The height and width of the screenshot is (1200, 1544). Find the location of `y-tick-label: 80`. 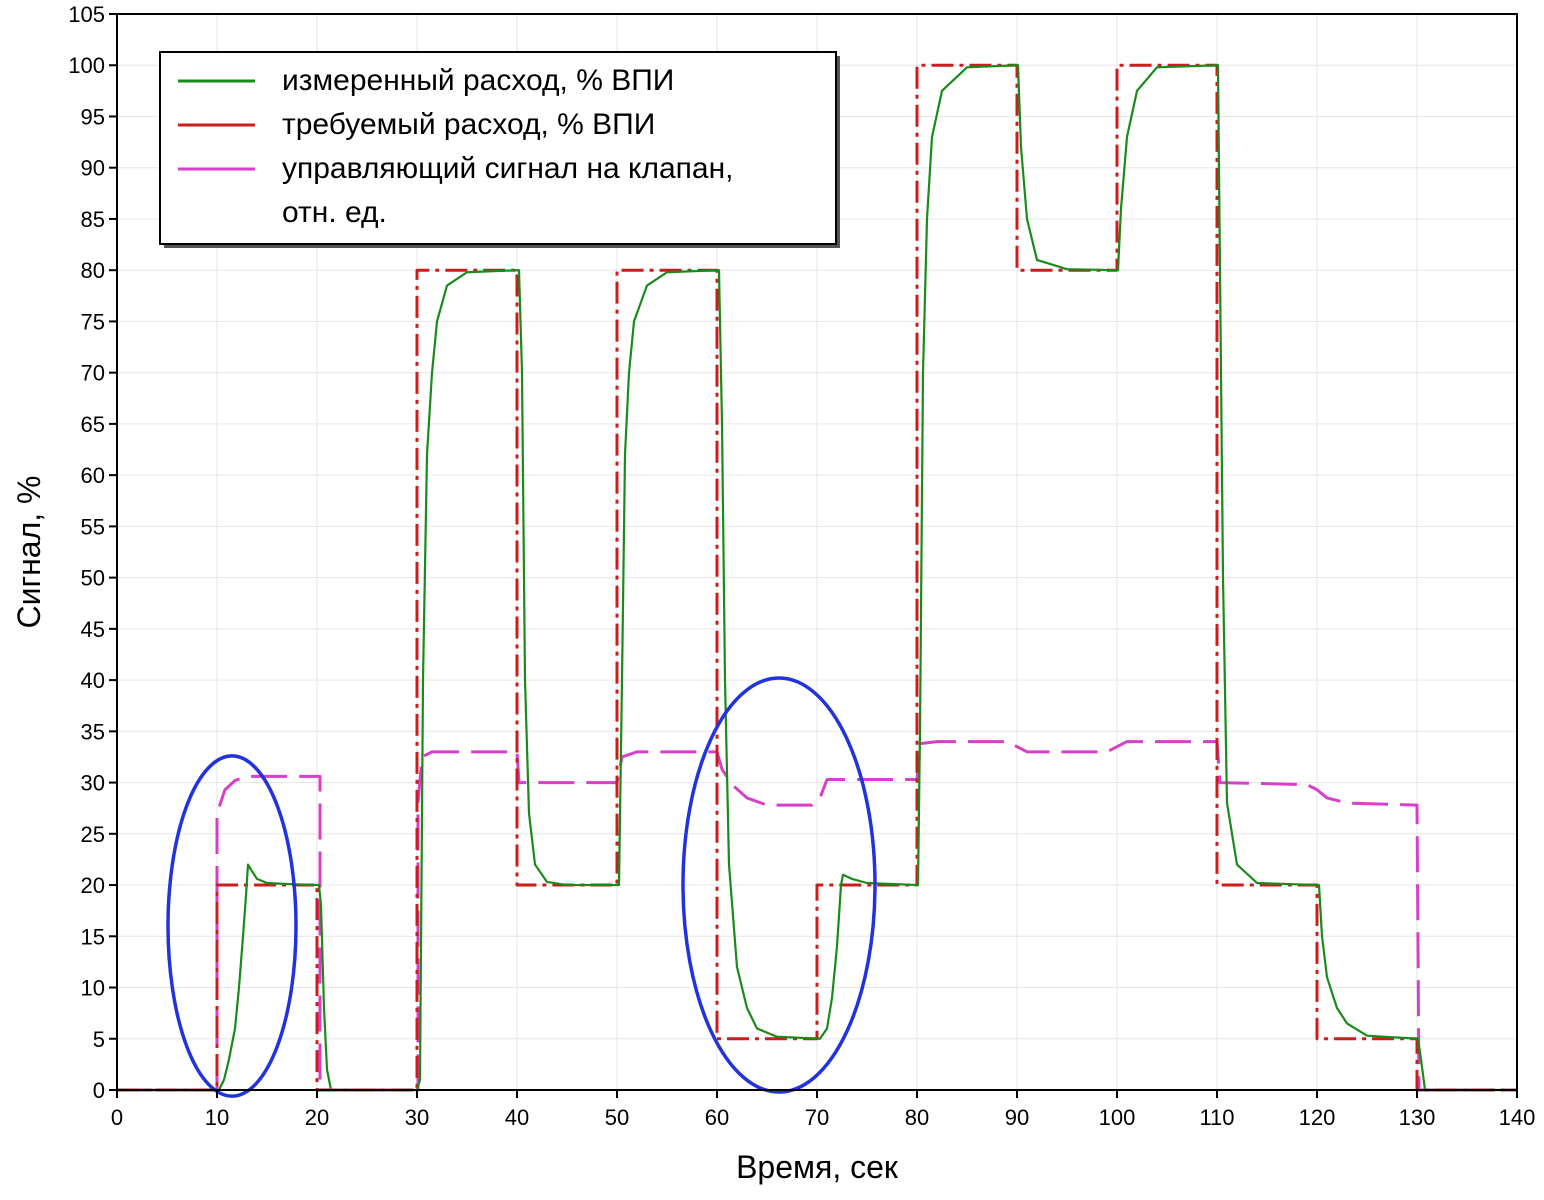

y-tick-label: 80 is located at coordinates (93, 270).